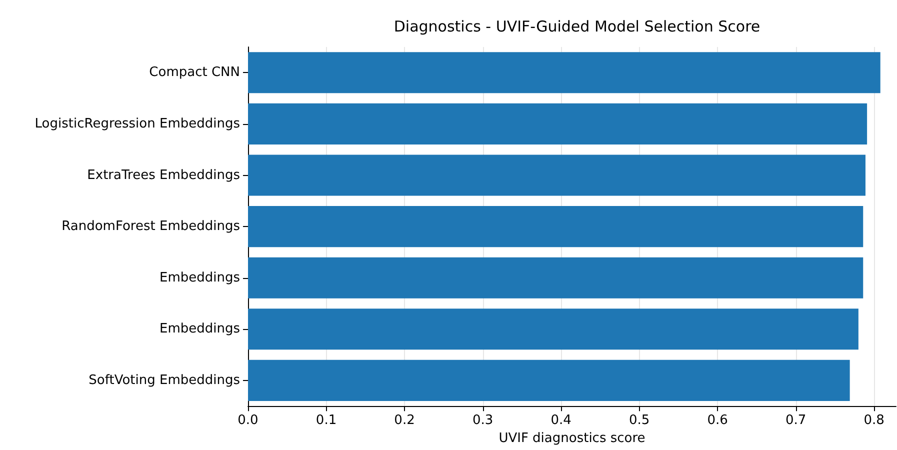 The height and width of the screenshot is (450, 897). I want to click on x-tick-label: 0.1, so click(326, 420).